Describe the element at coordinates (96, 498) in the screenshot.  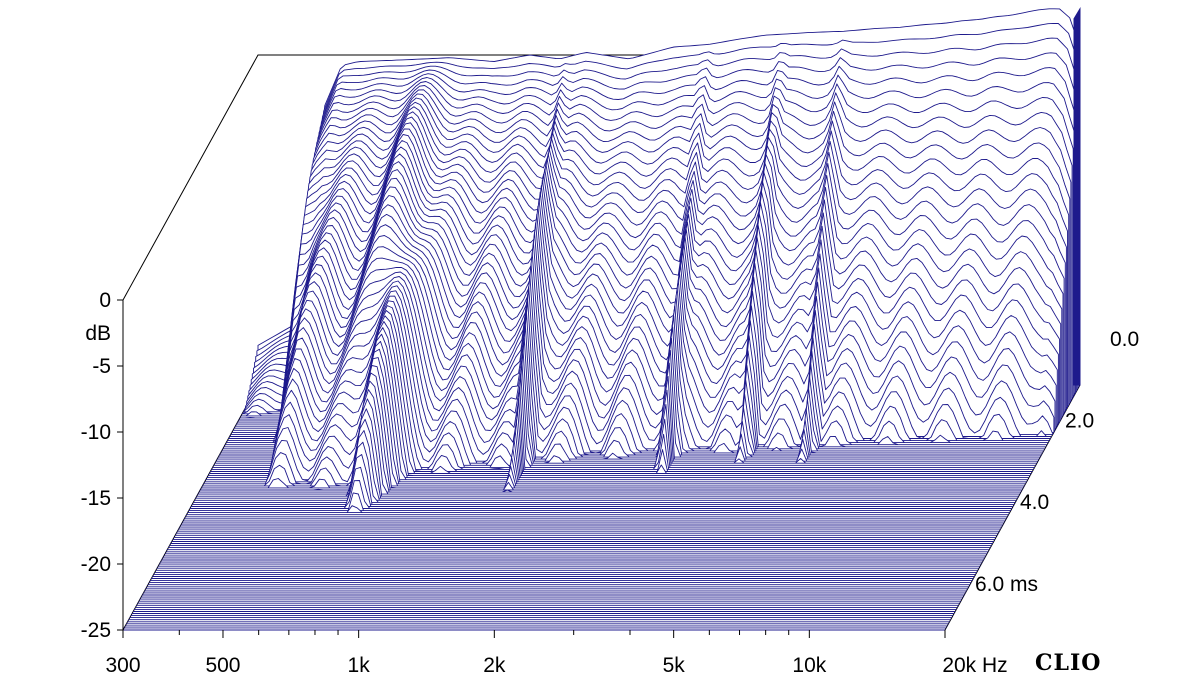
I see `y-tick-label: -15` at that location.